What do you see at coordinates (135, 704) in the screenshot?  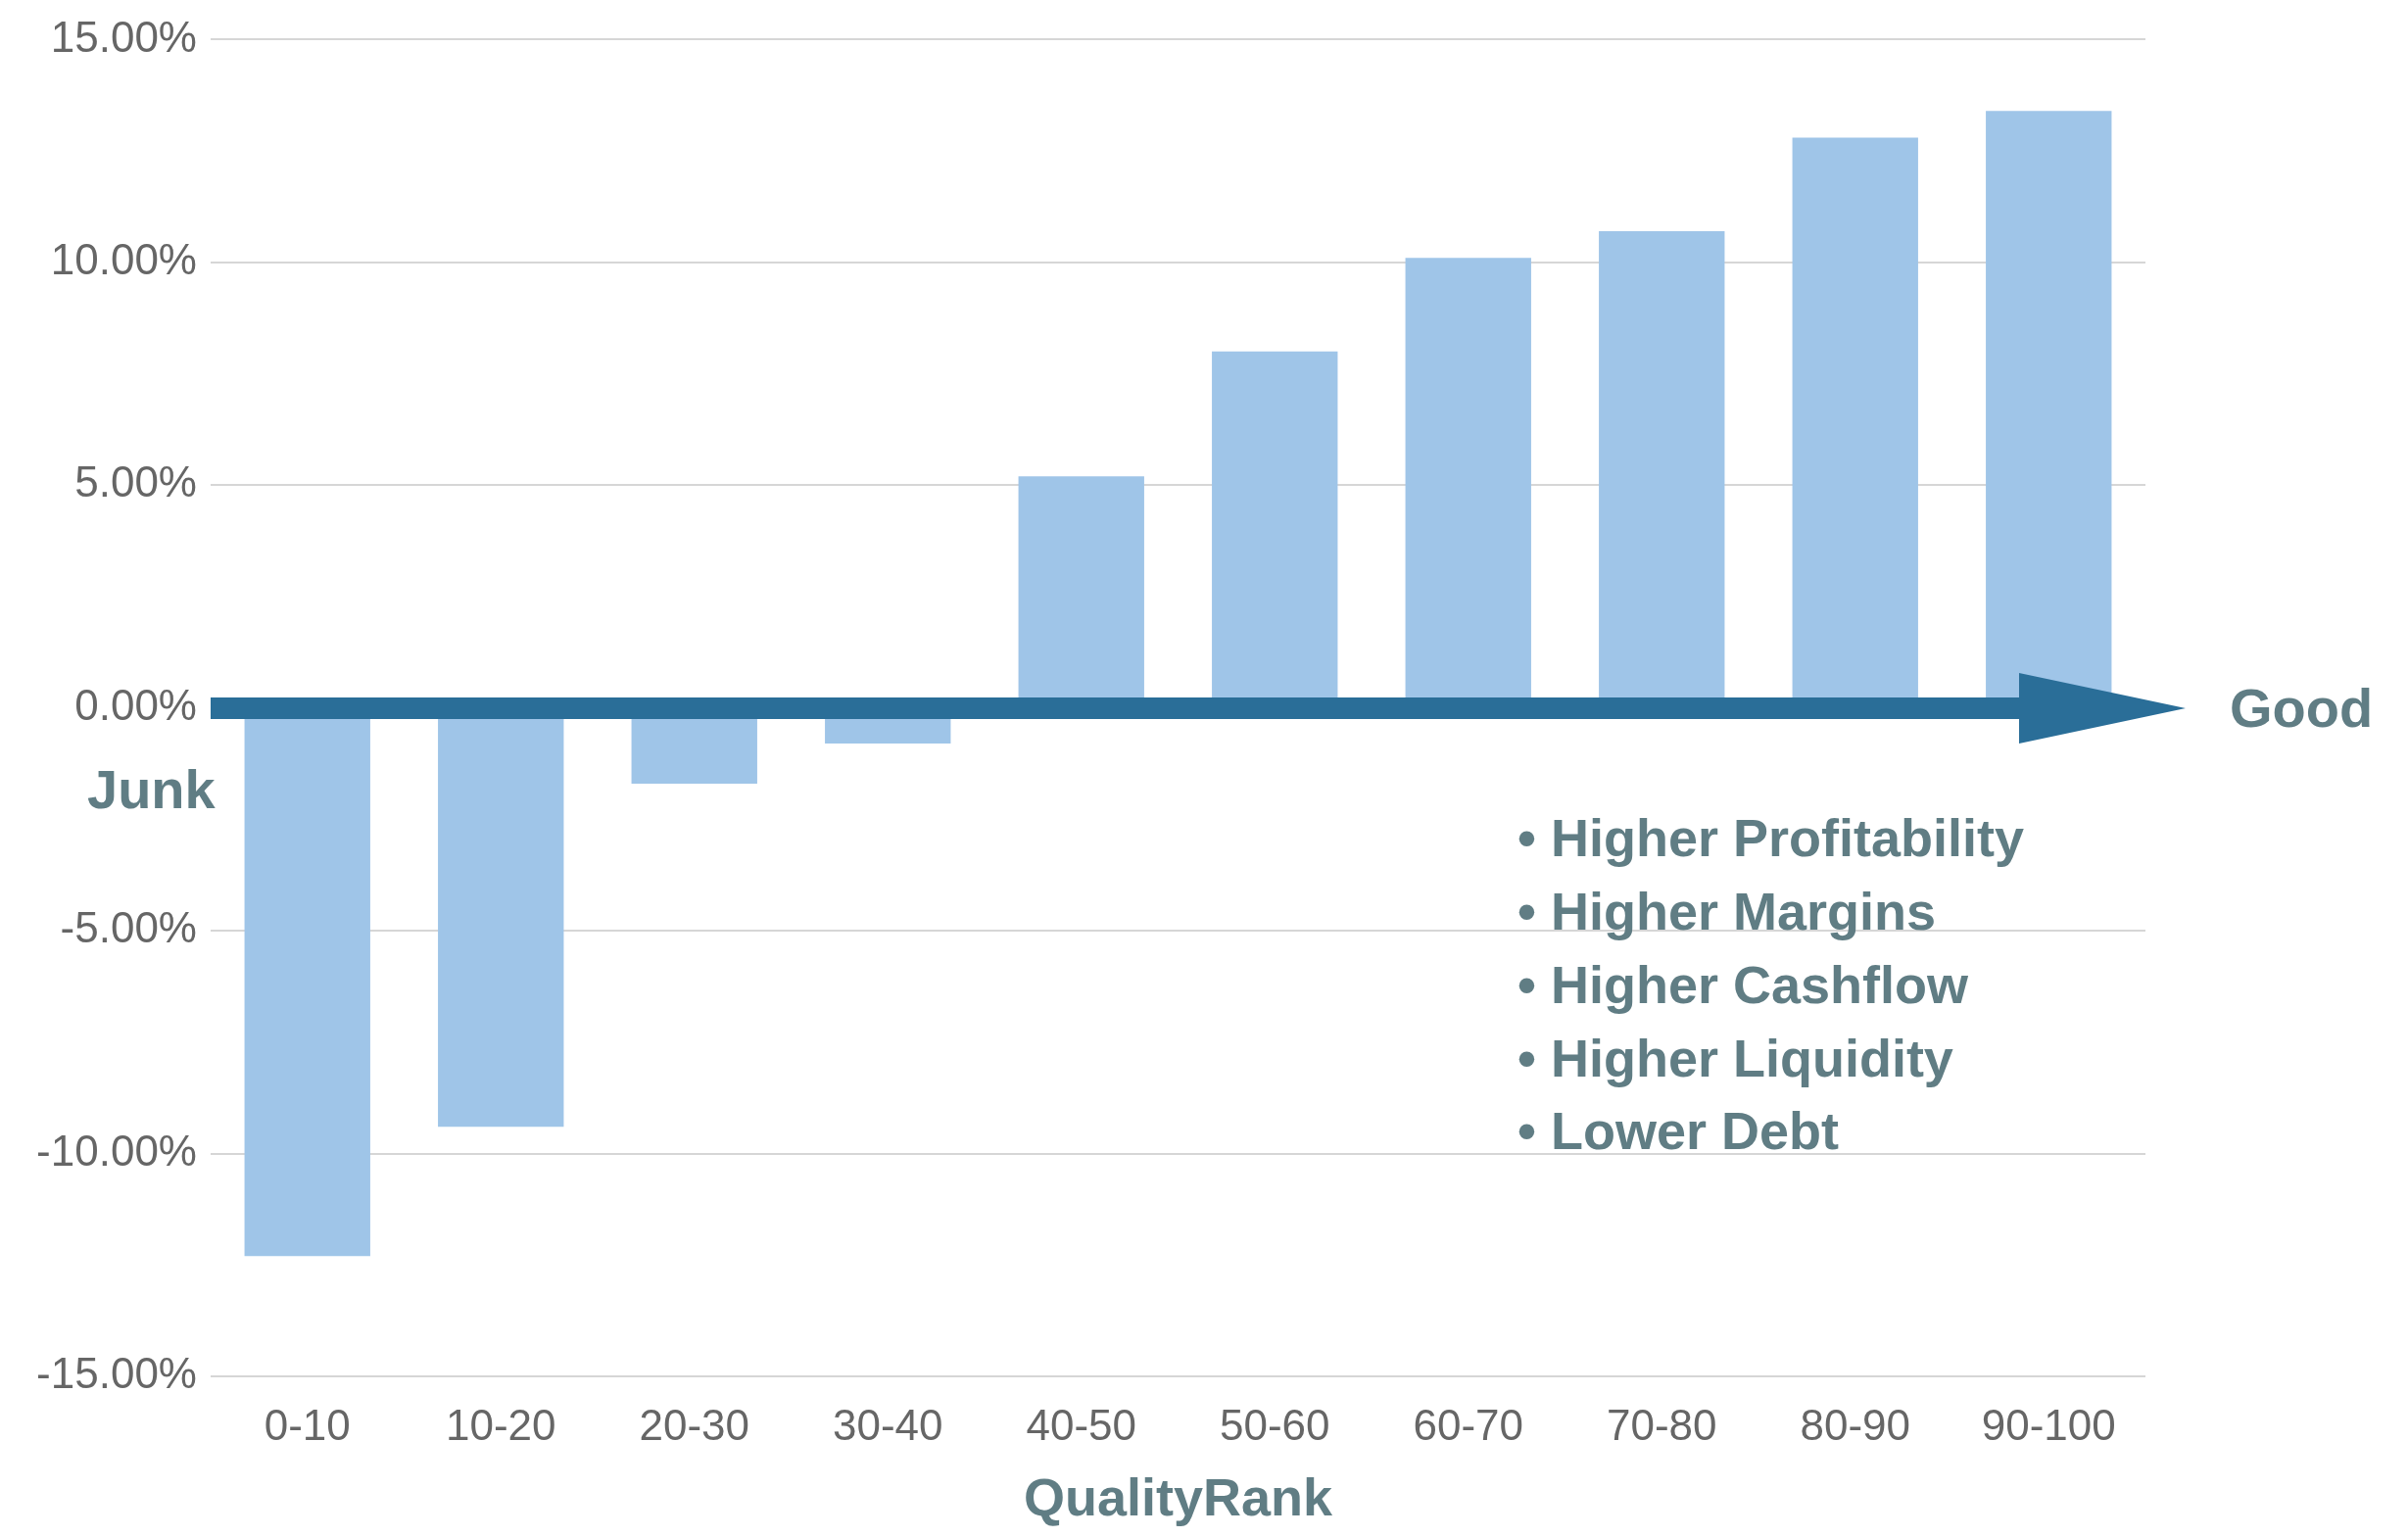 I see `y-tick-label: 0.00%` at bounding box center [135, 704].